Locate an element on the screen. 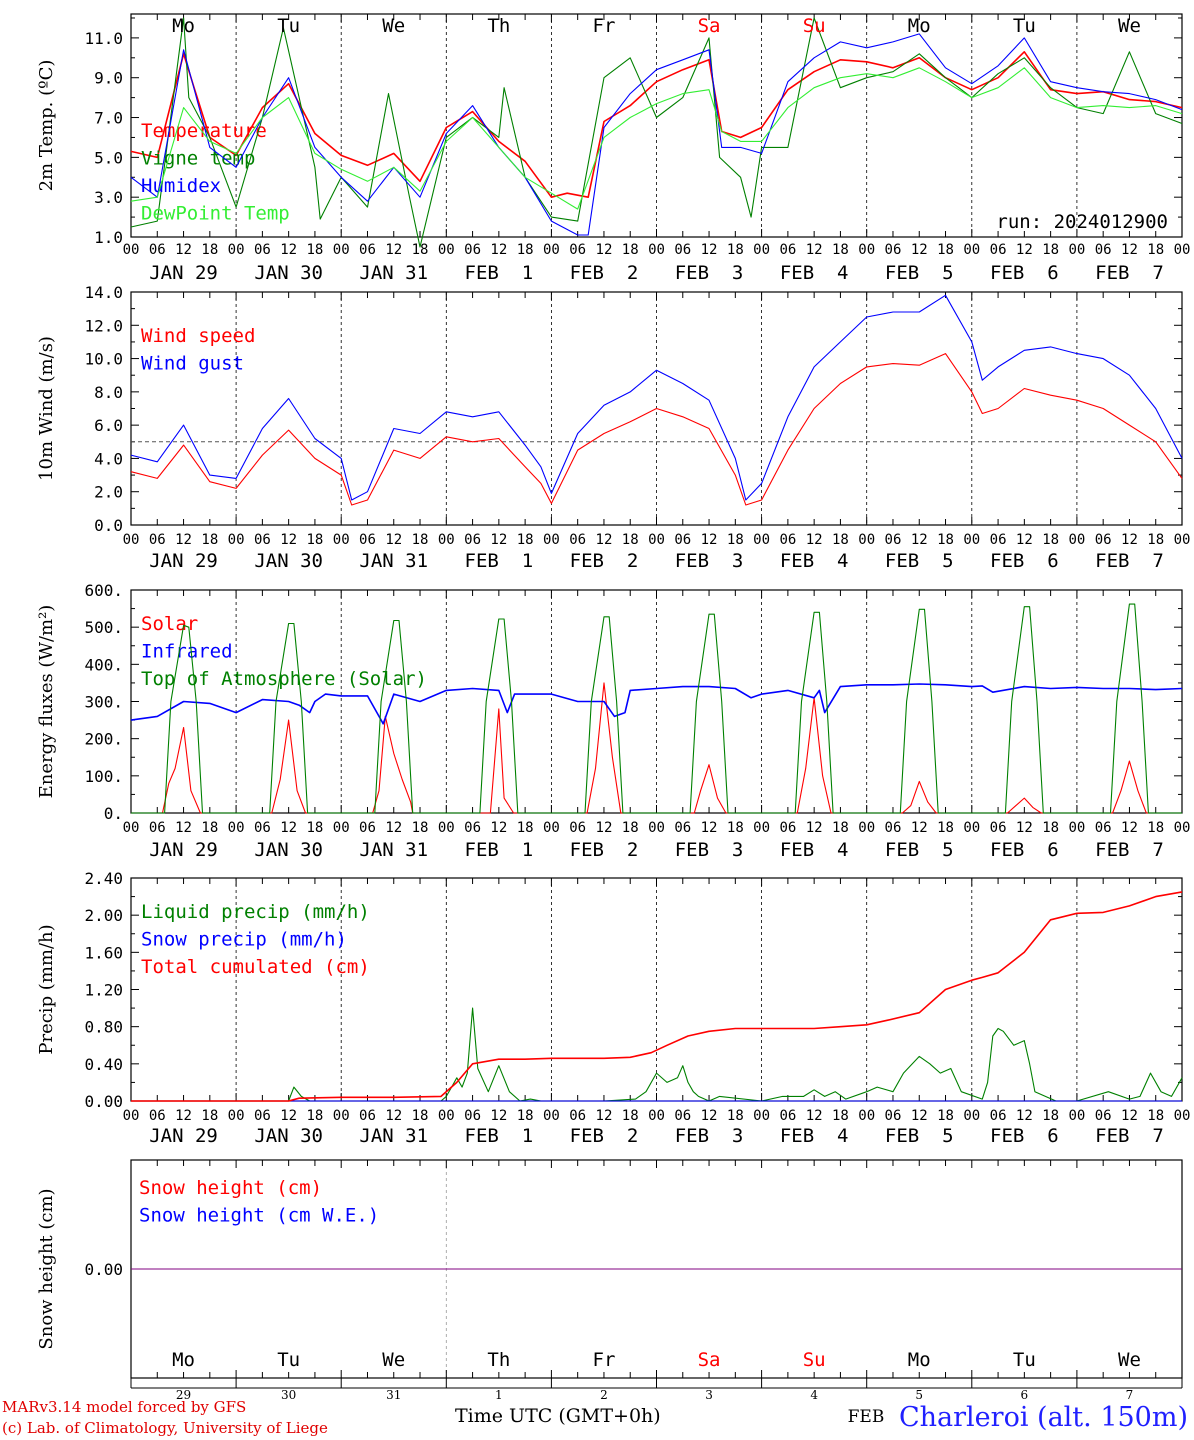 The image size is (1194, 1440). weekday-label-bottom: Sa is located at coordinates (709, 1360).